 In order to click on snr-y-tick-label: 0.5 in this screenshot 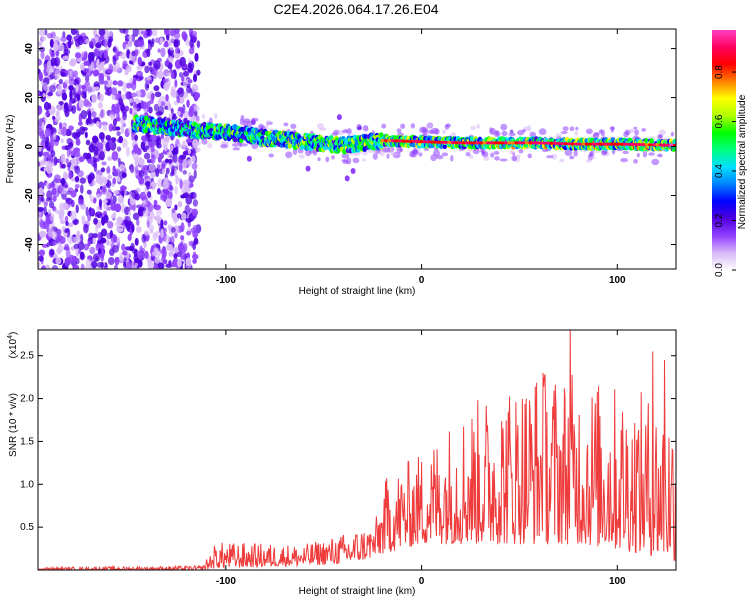, I will do `click(27, 527)`.